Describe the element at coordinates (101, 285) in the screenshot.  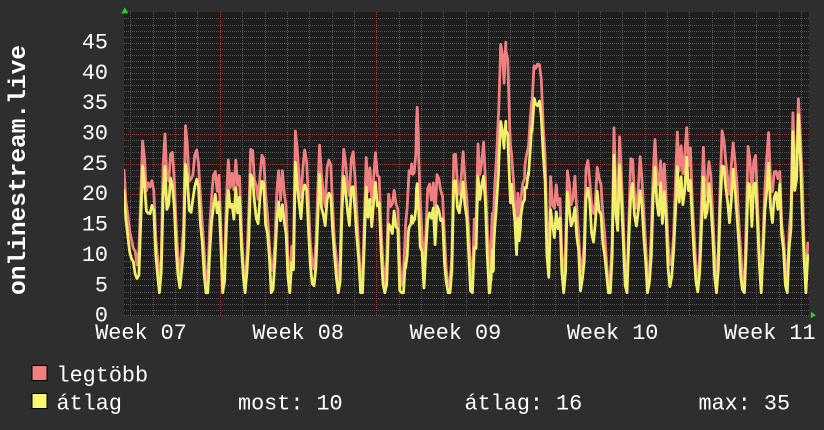
I see `svg-text: 5` at that location.